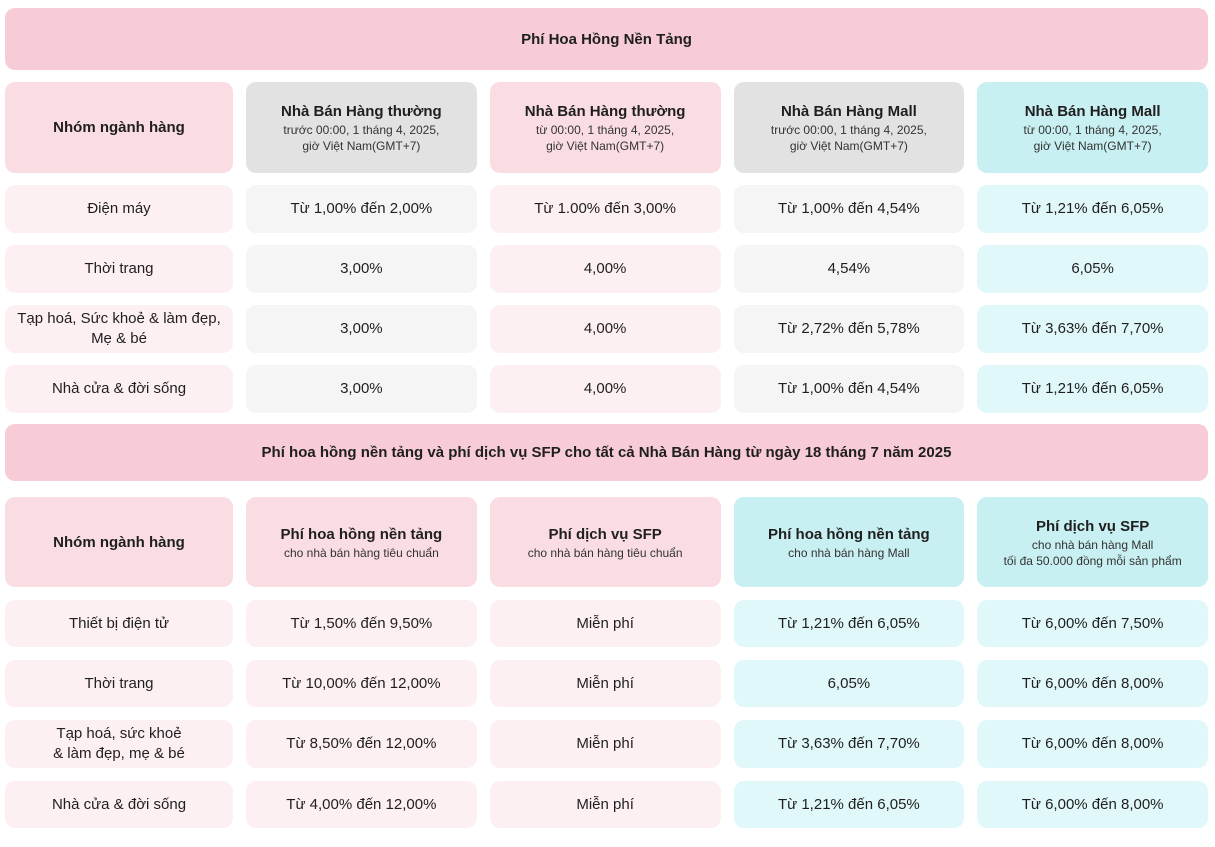 The image size is (1215, 847). Describe the element at coordinates (1092, 623) in the screenshot. I see `value-cell: Từ 6,00% đến 7,50%` at that location.